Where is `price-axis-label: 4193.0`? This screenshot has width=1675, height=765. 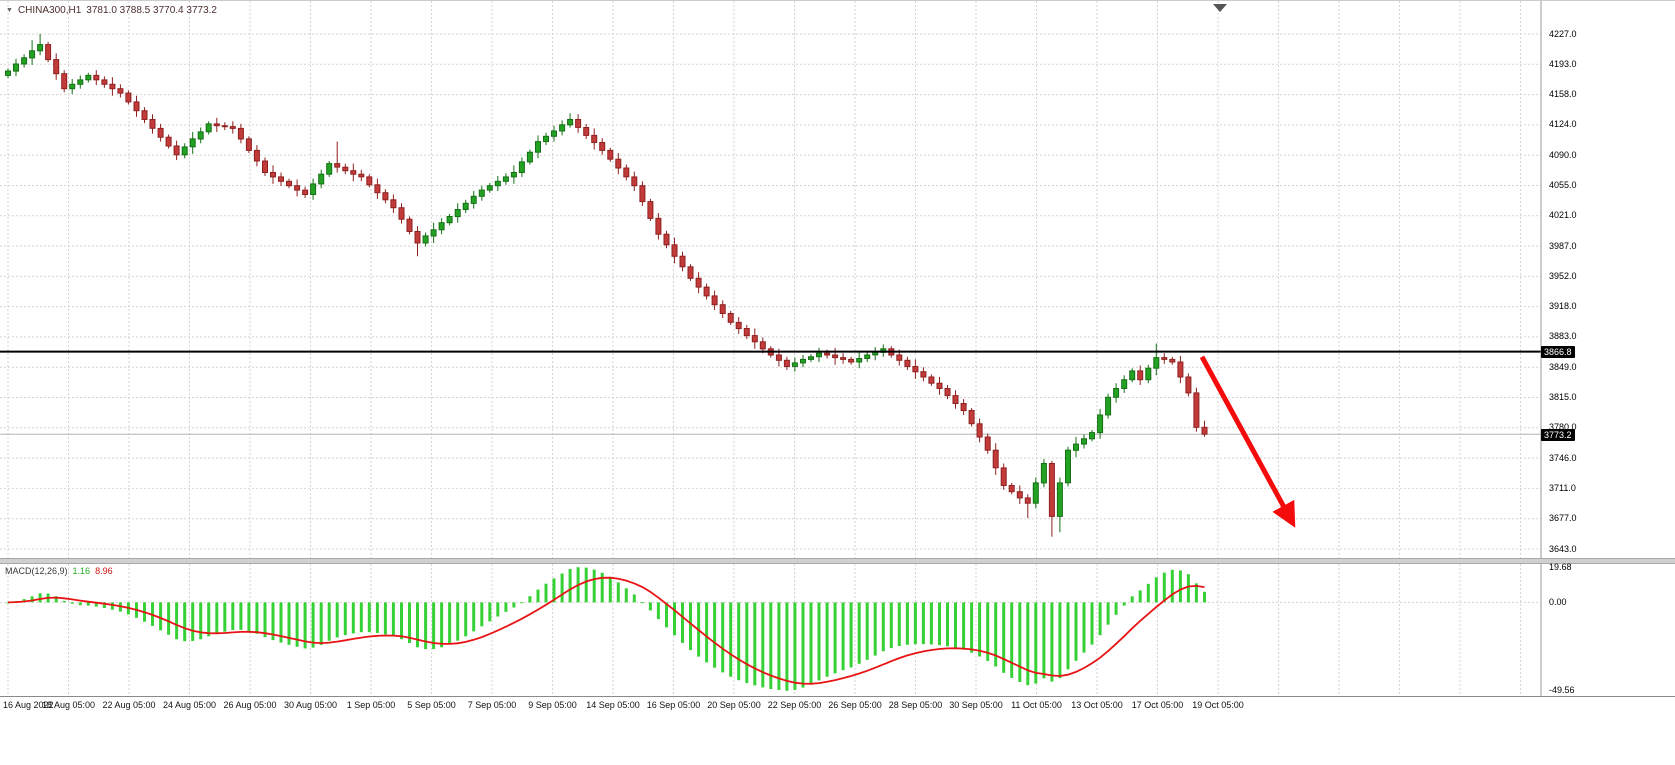 price-axis-label: 4193.0 is located at coordinates (1563, 63).